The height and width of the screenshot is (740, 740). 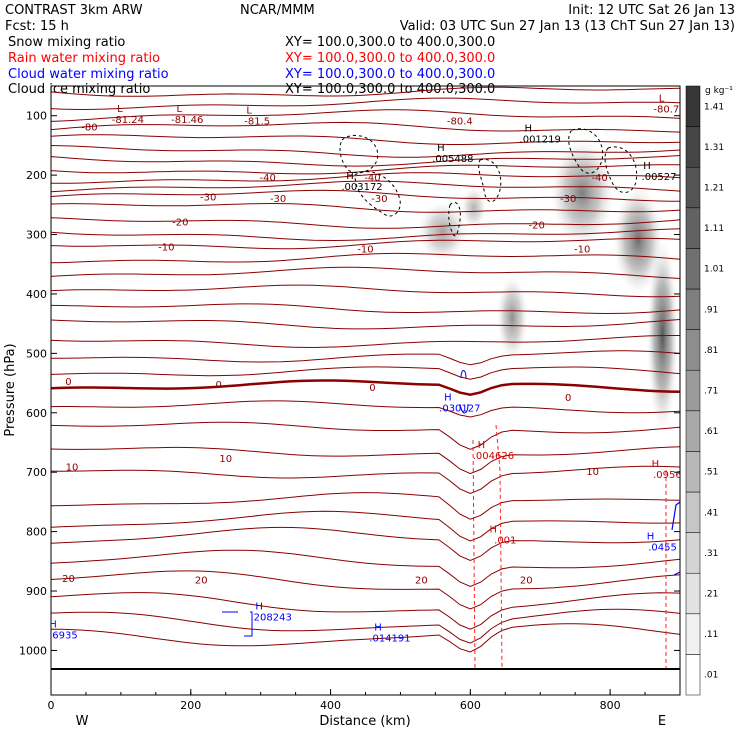 What do you see at coordinates (714, 270) in the screenshot?
I see `colorbar-label: 1.01` at bounding box center [714, 270].